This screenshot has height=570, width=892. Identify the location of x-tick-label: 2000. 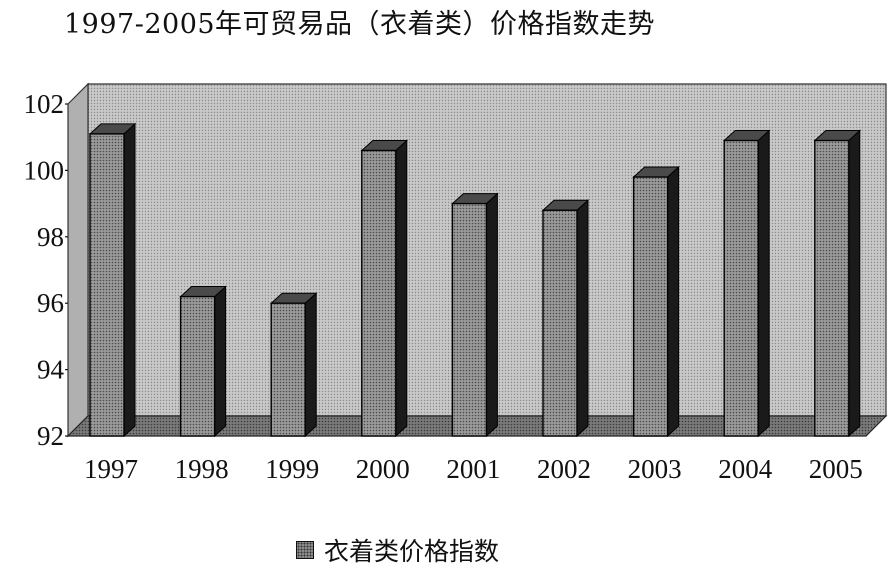
(383, 469).